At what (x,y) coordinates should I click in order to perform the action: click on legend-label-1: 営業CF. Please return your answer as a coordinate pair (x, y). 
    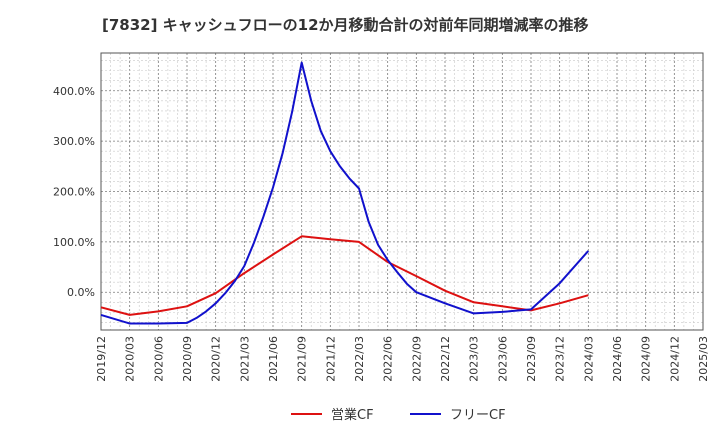
    Looking at the image, I should click on (352, 415).